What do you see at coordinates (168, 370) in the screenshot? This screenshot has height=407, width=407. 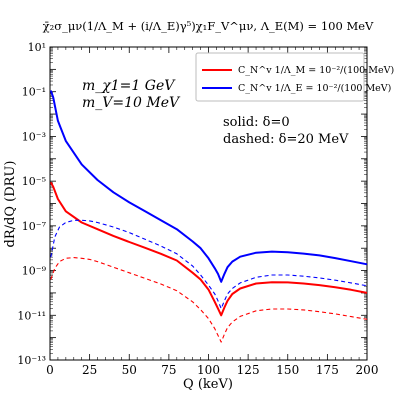 I see `x-tick-label: 75` at bounding box center [168, 370].